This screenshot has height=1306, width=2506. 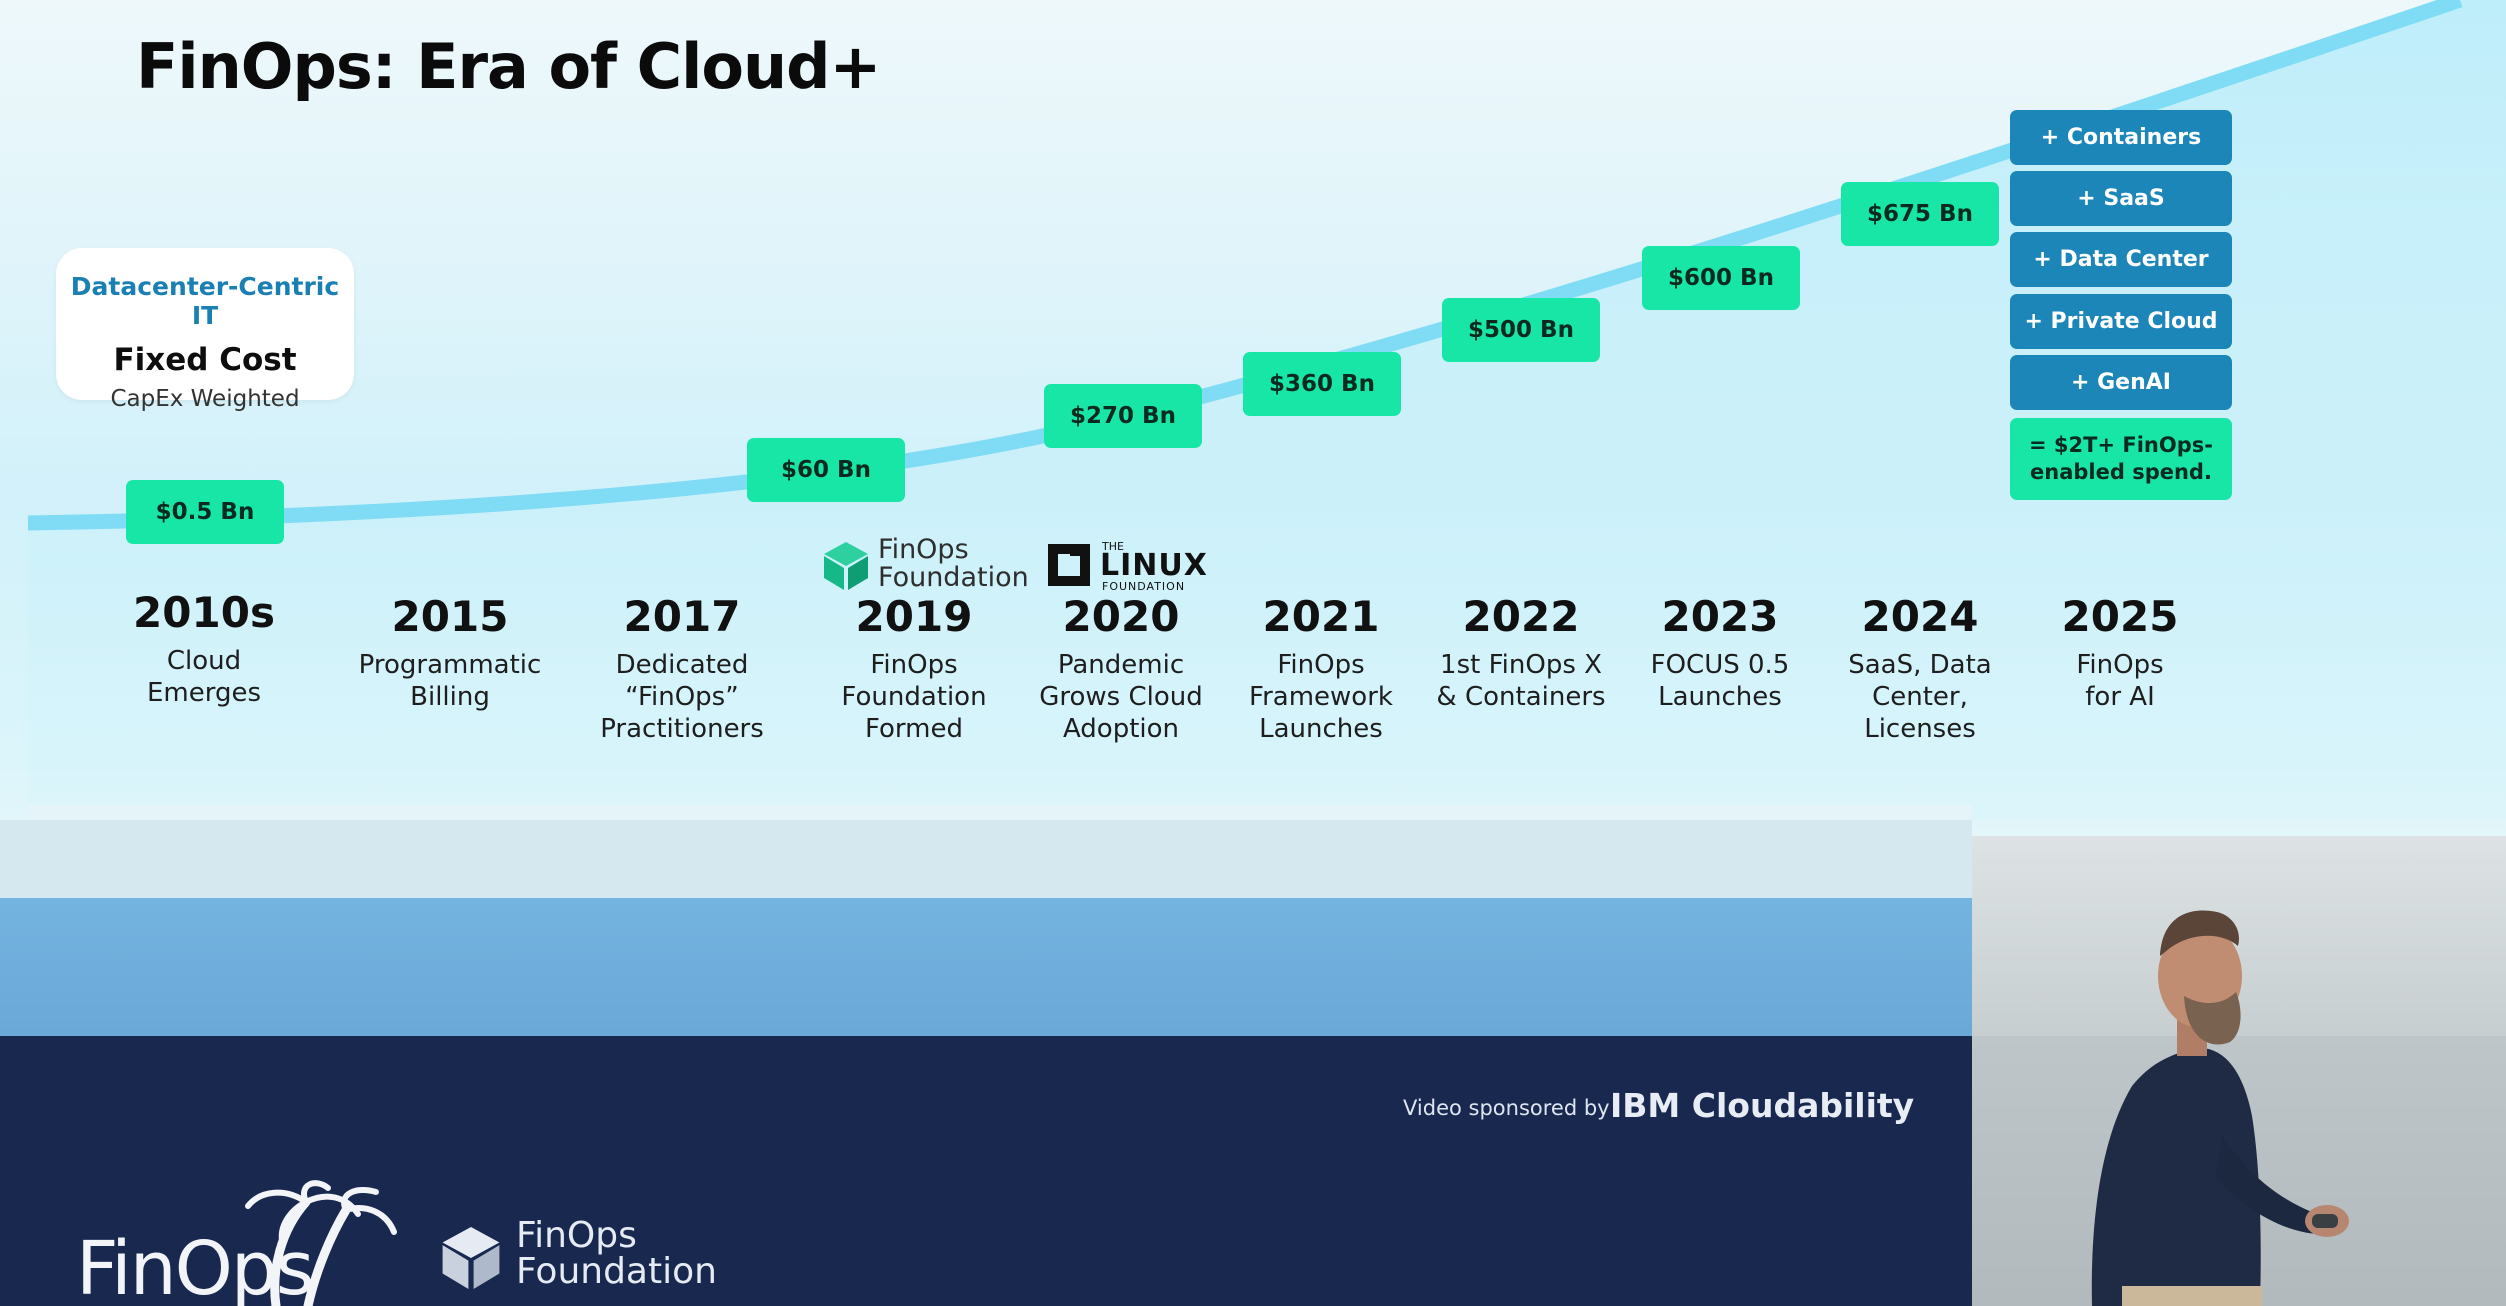 What do you see at coordinates (914, 697) in the screenshot?
I see `milestone-description: FinOps Foundation Formed` at bounding box center [914, 697].